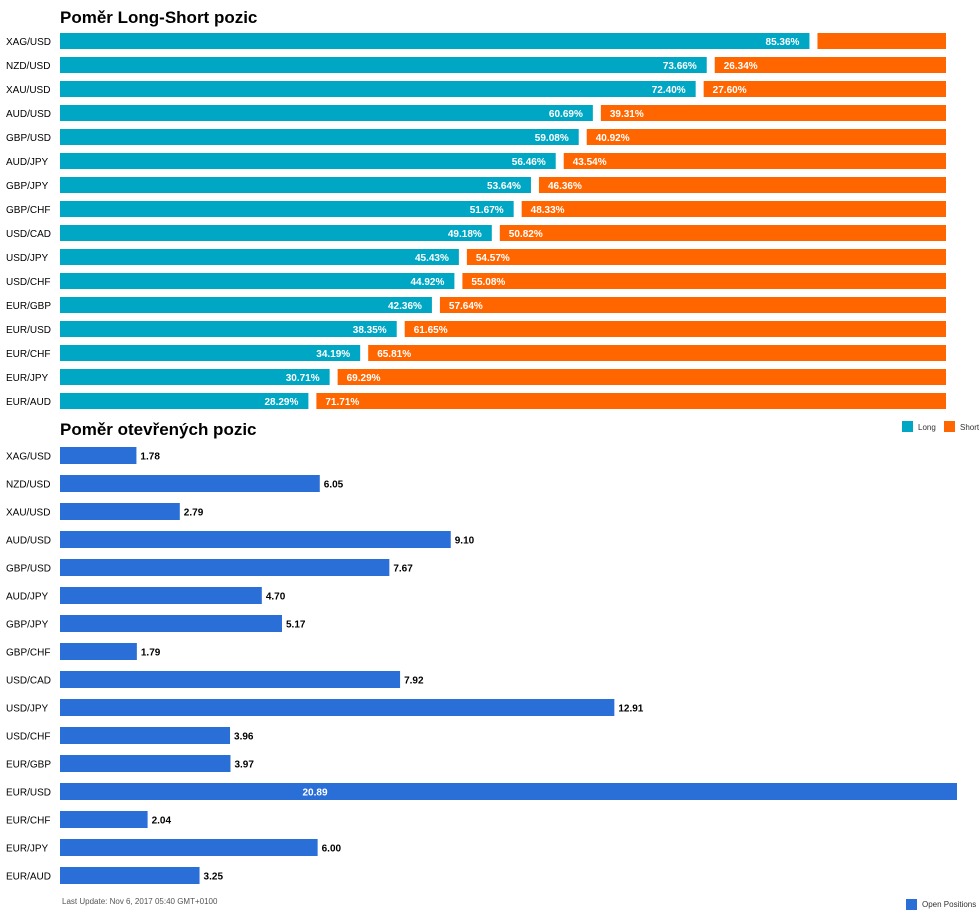  What do you see at coordinates (466, 306) in the screenshot?
I see `short-value-label: 57.64%` at bounding box center [466, 306].